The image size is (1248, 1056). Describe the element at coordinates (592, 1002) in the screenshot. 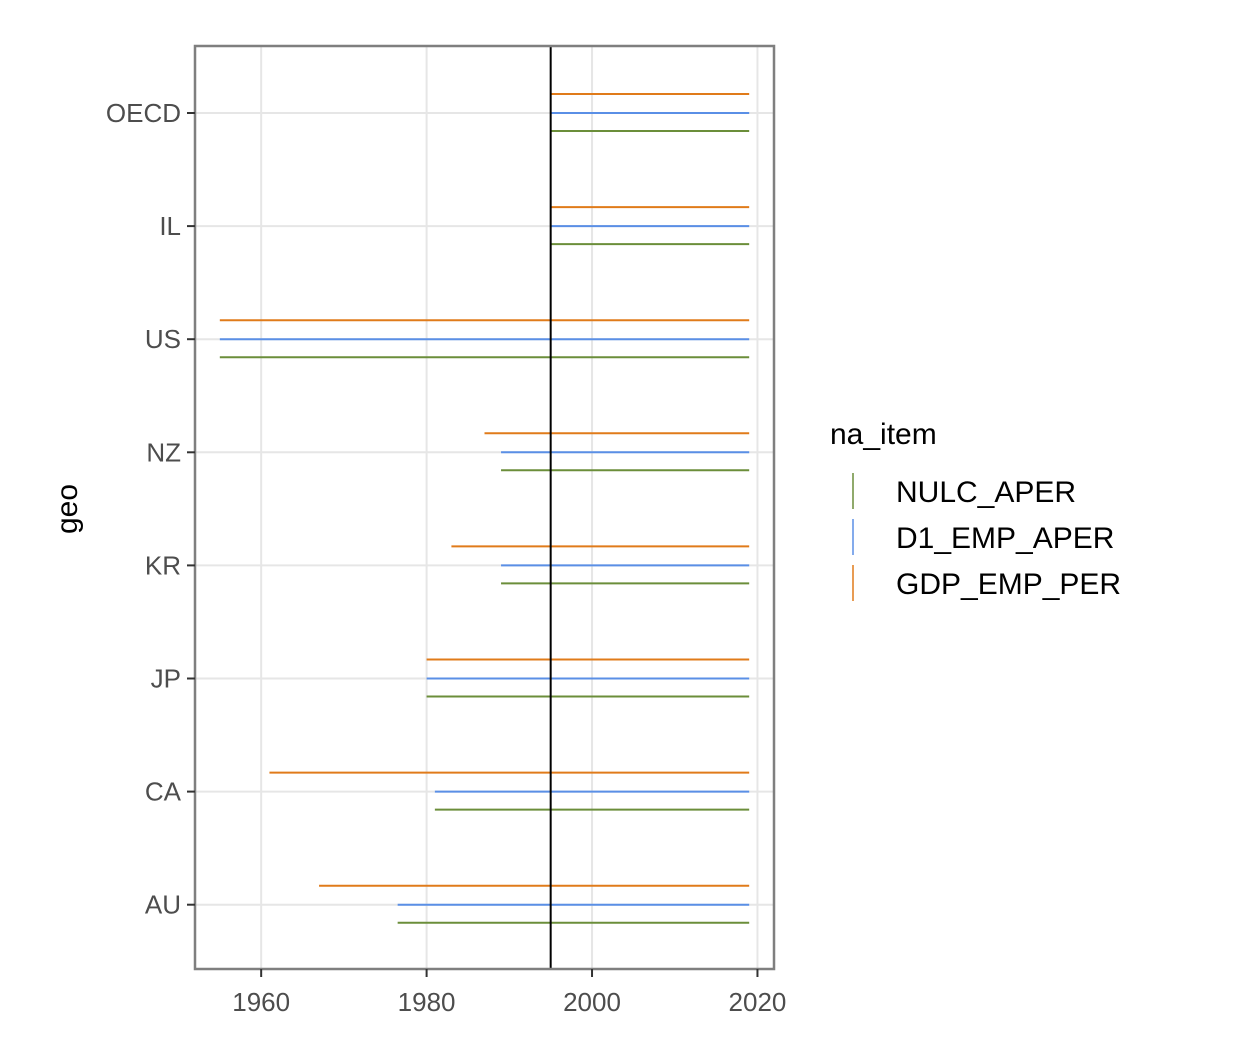

I see `x-tick-label-2000: 2000` at that location.